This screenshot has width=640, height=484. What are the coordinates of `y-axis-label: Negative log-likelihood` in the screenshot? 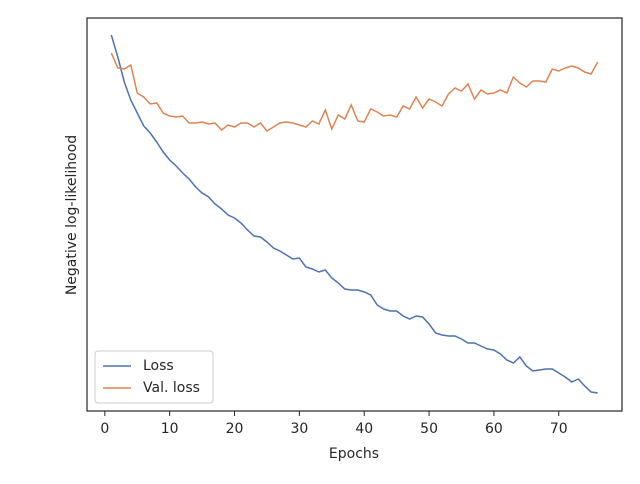 It's located at (72, 215).